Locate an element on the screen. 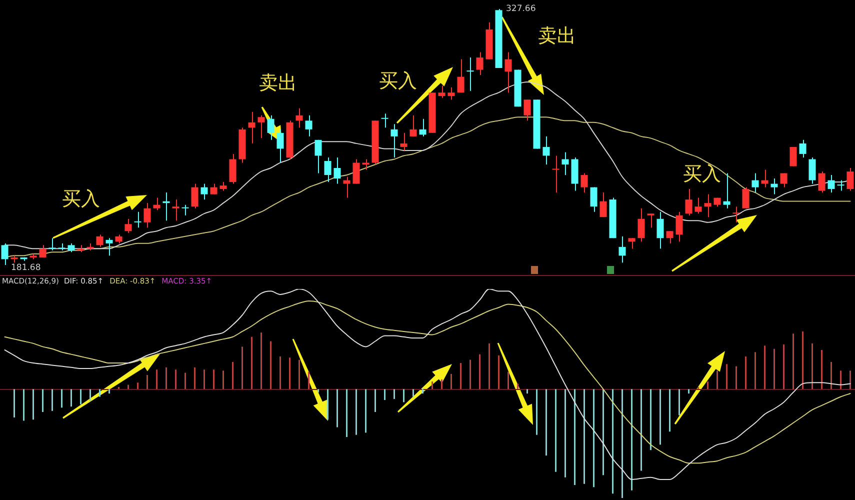 The width and height of the screenshot is (855, 500). annotation: 181.68 is located at coordinates (26, 268).